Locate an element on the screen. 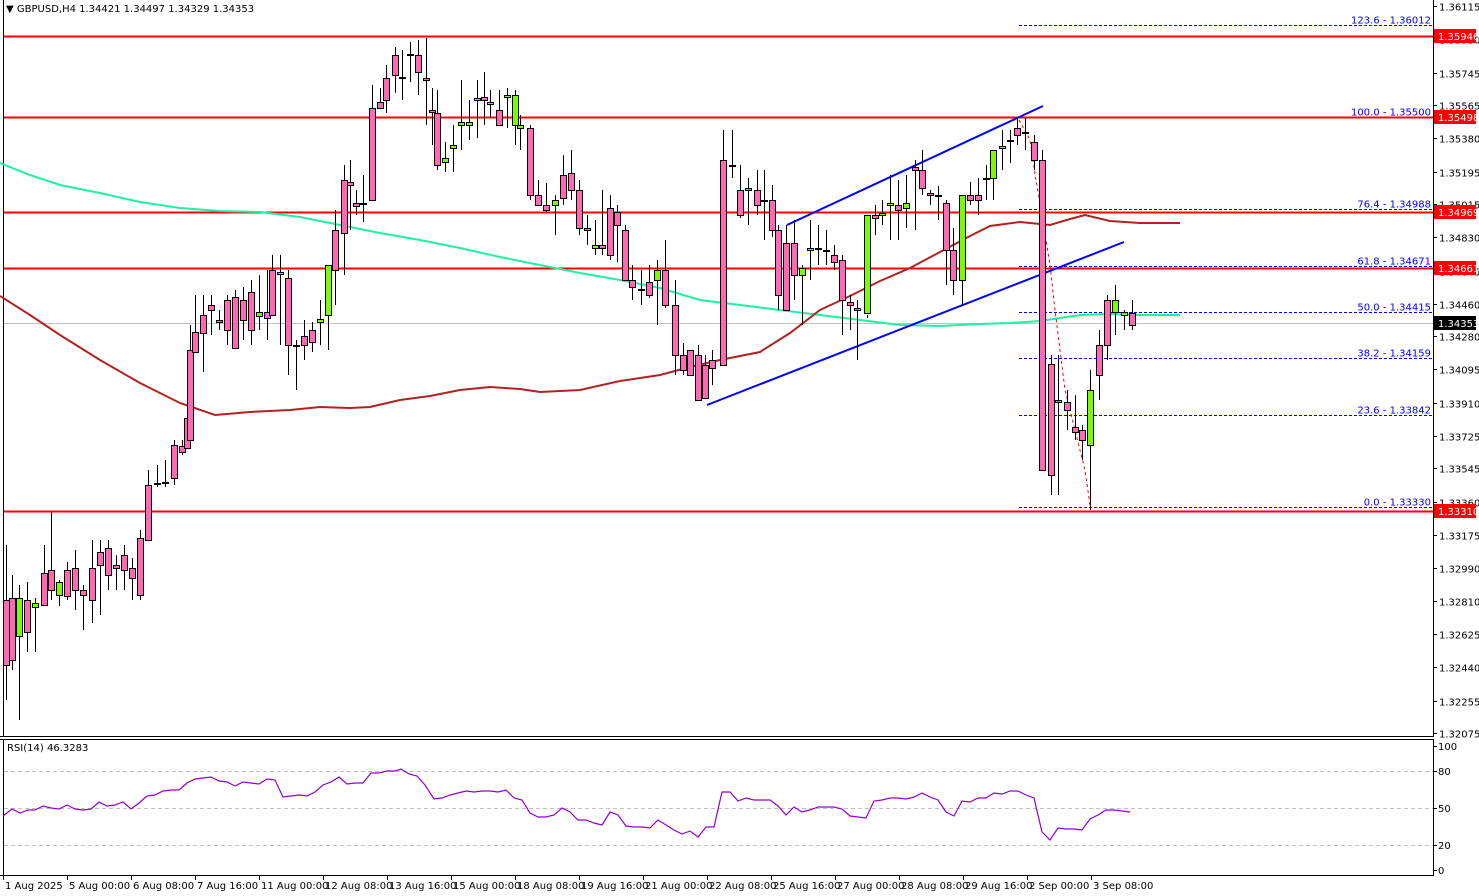  rsi-axis: 100 80 50 20 0 is located at coordinates (1445, 809).